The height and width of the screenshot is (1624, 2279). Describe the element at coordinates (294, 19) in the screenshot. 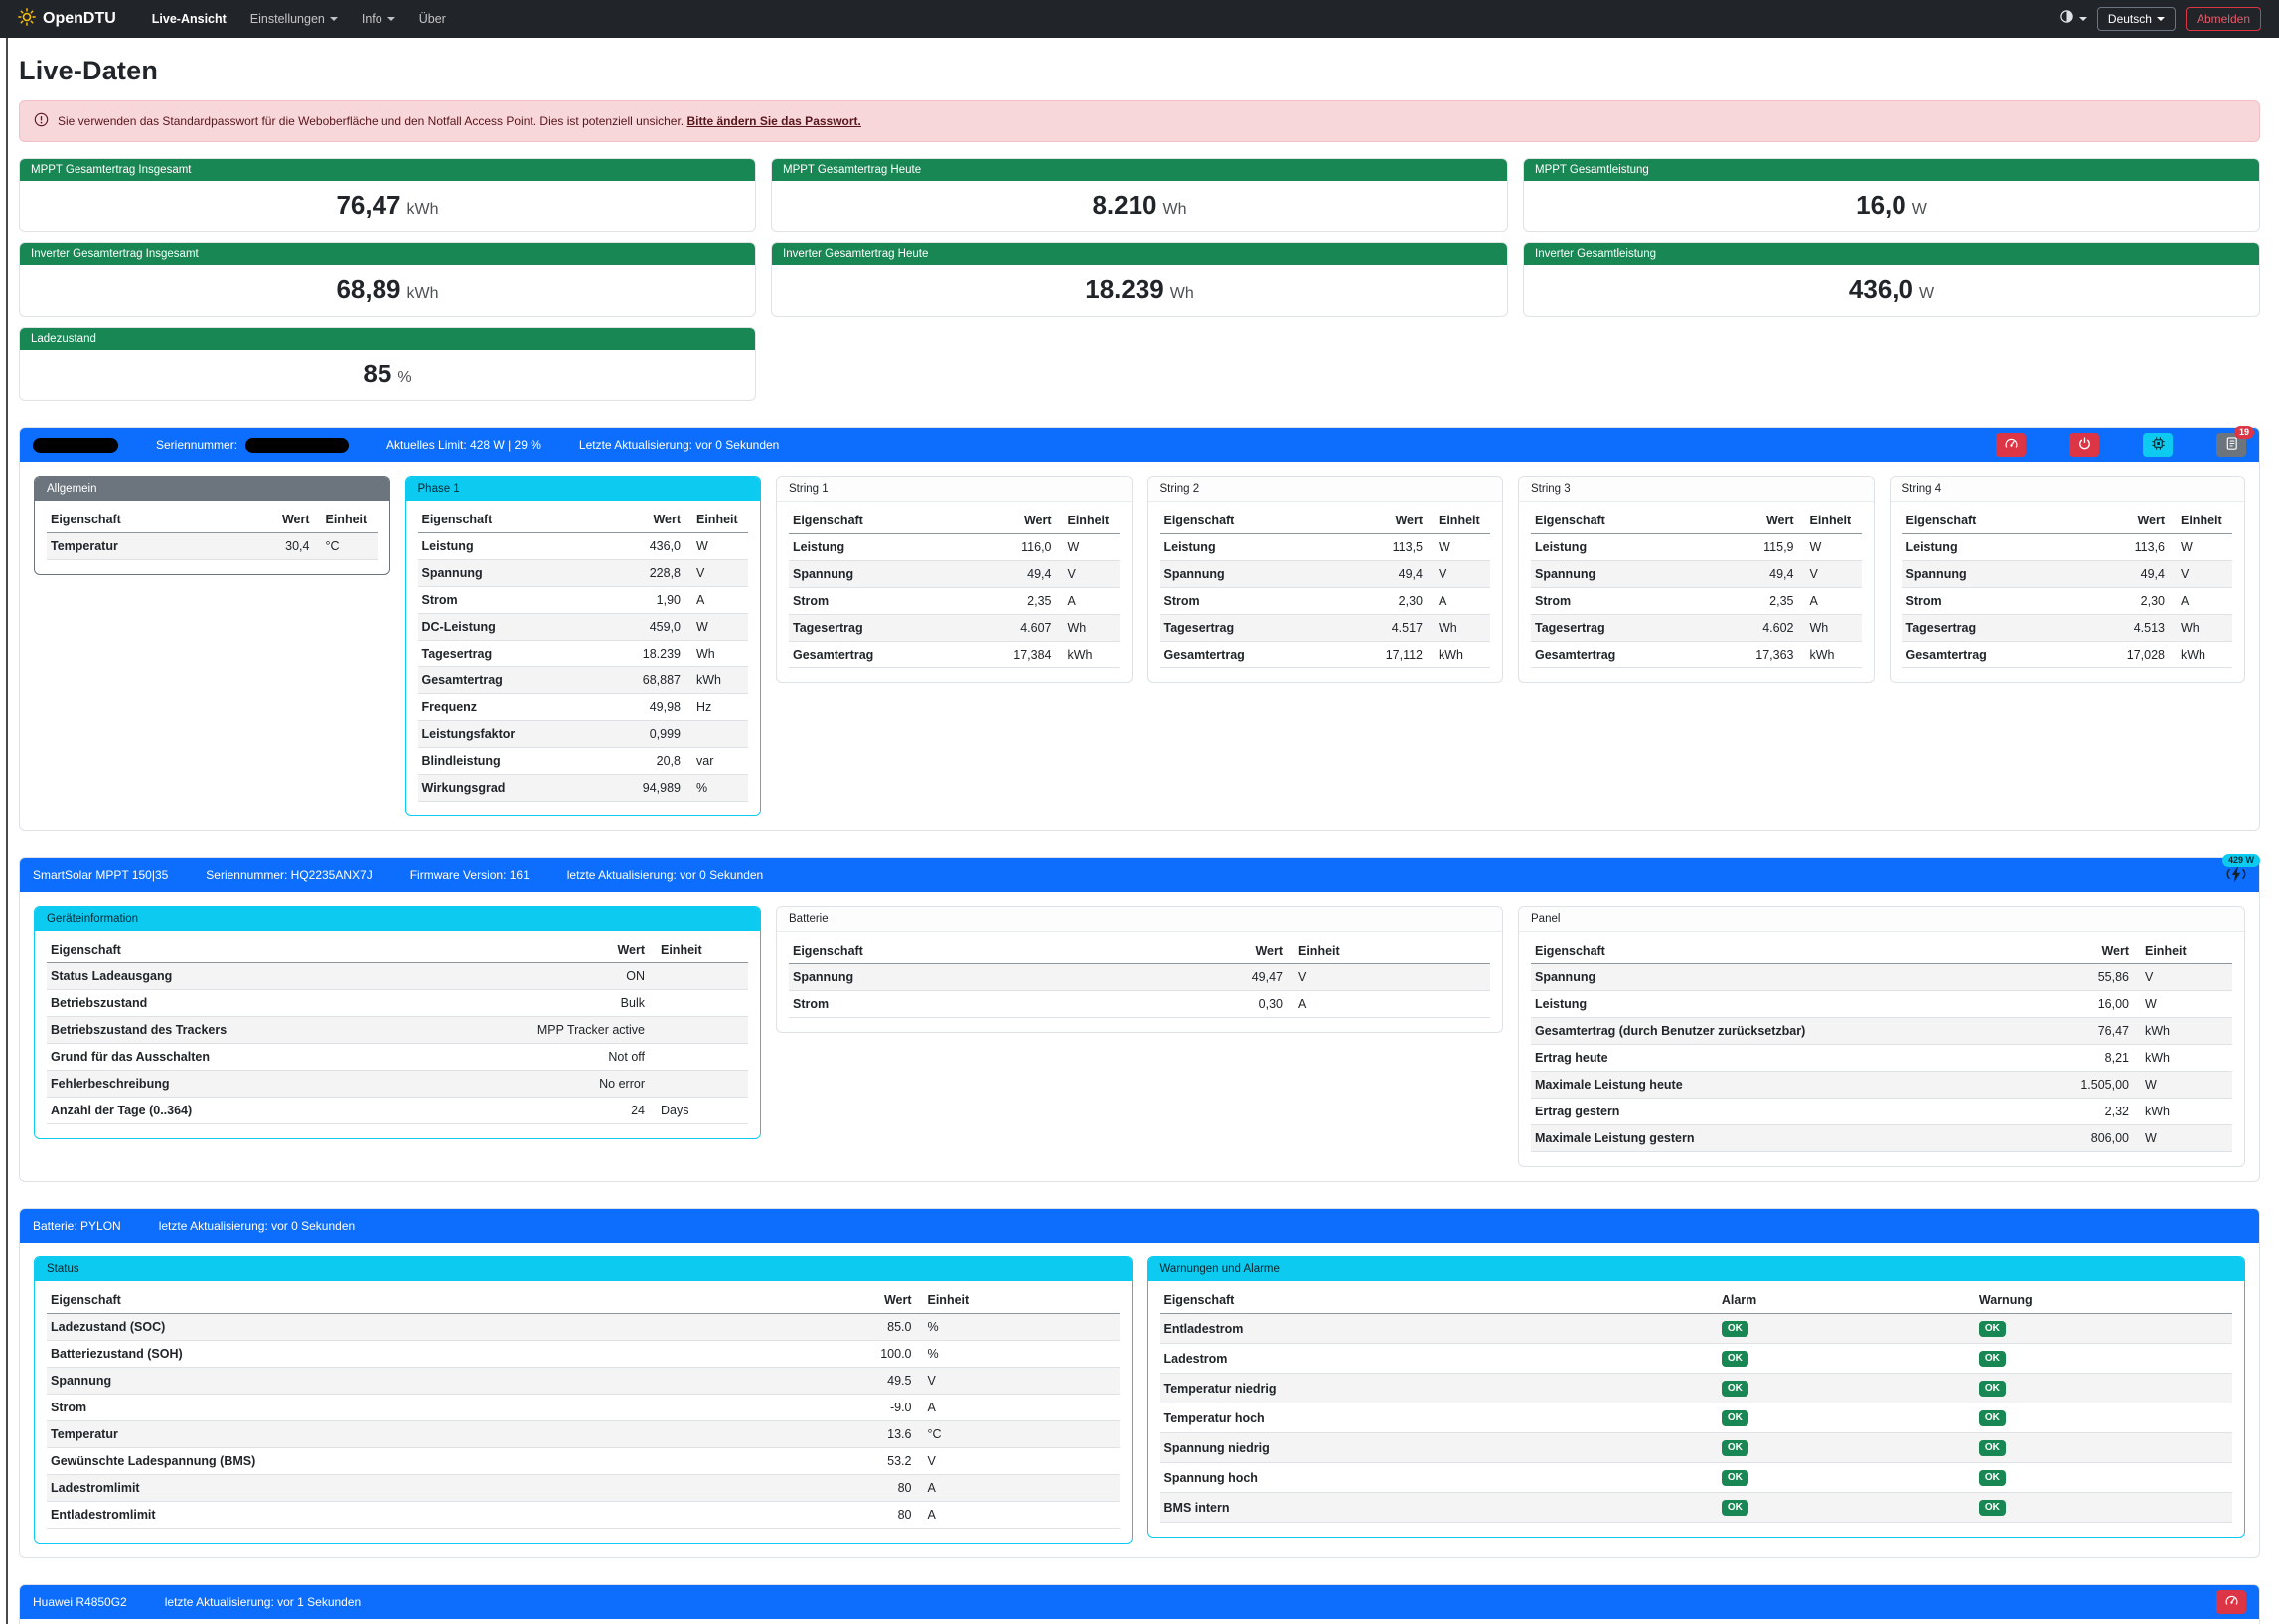

I see `nav-item-einstellungen: Einstellungen` at that location.